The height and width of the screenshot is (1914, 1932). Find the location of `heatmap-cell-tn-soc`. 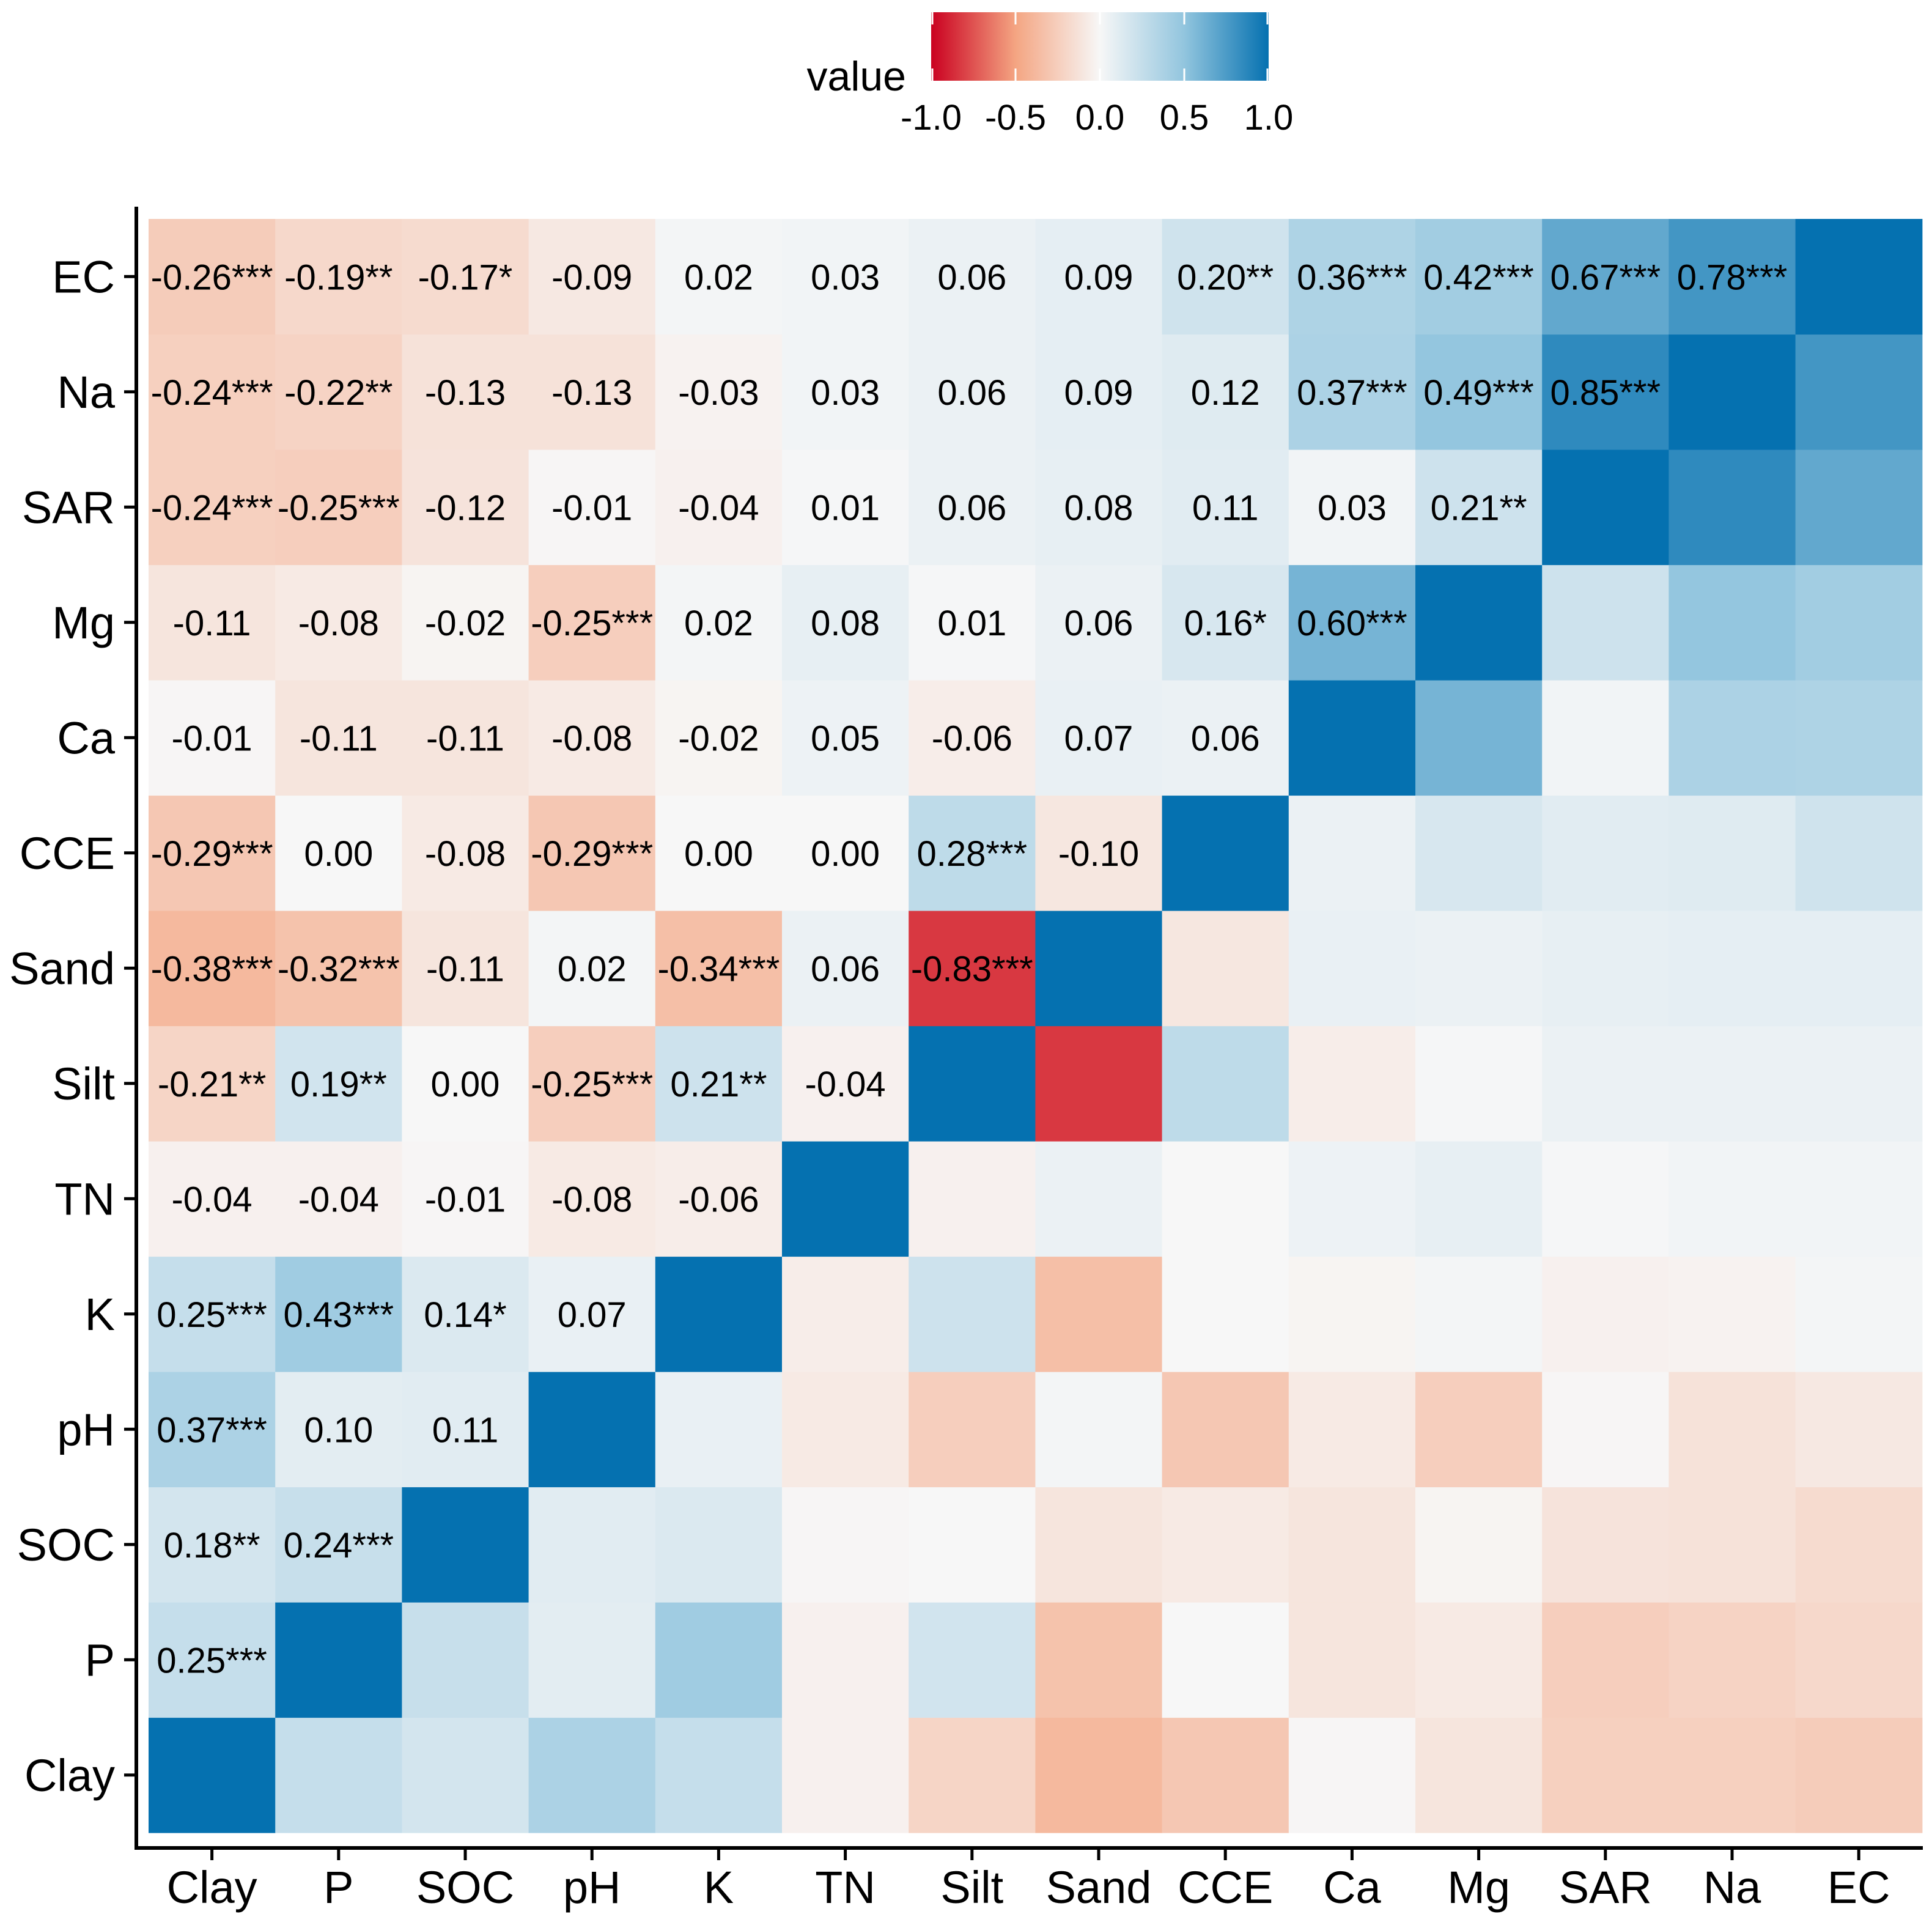

heatmap-cell-tn-soc is located at coordinates (845, 1545).